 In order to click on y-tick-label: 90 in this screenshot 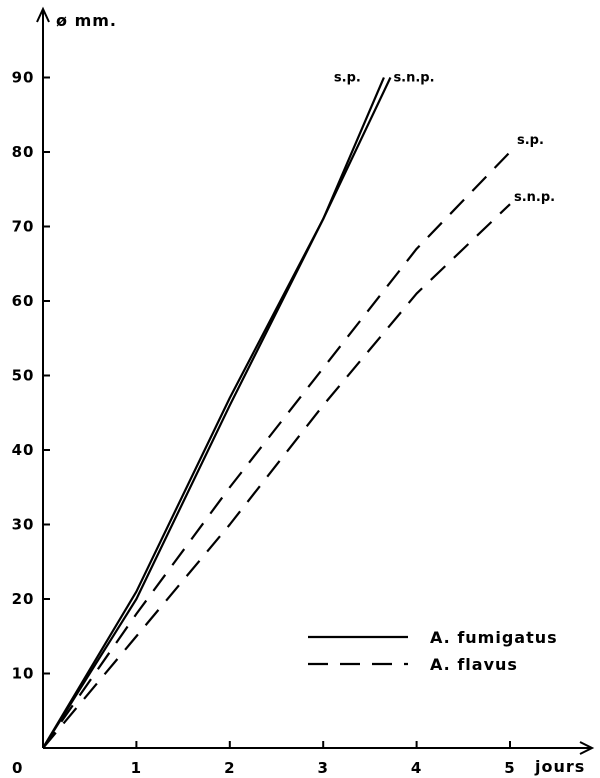, I will do `click(23, 78)`.